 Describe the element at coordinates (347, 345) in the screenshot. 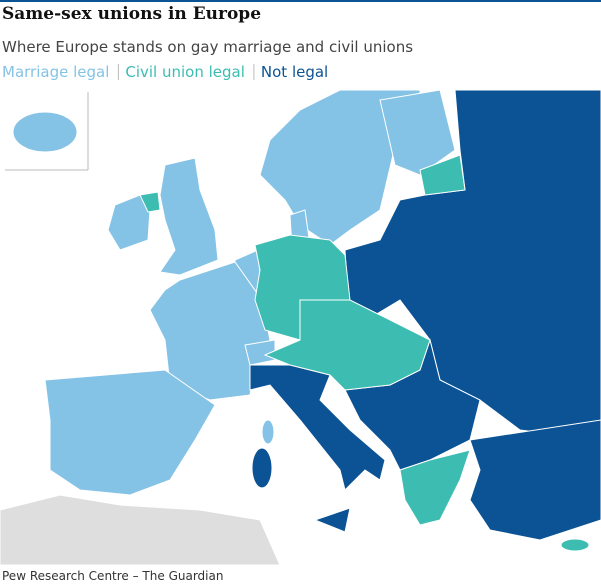

I see `central-europe` at that location.